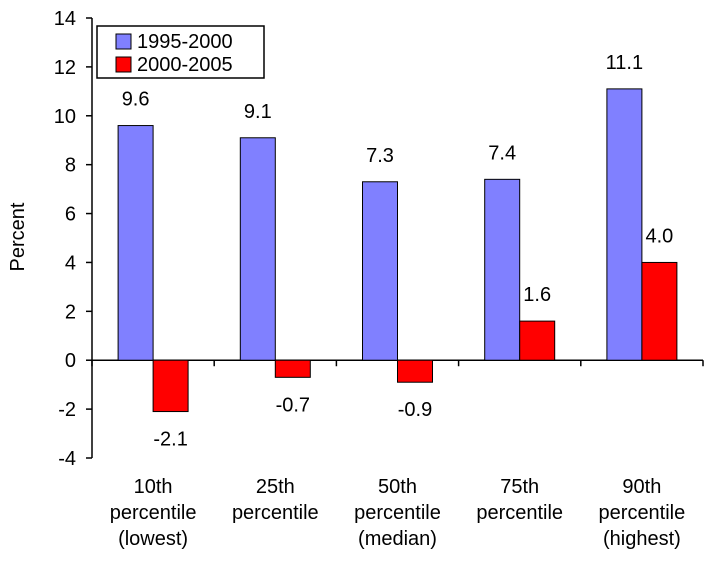  What do you see at coordinates (293, 405) in the screenshot?
I see `data-label: -0.7` at bounding box center [293, 405].